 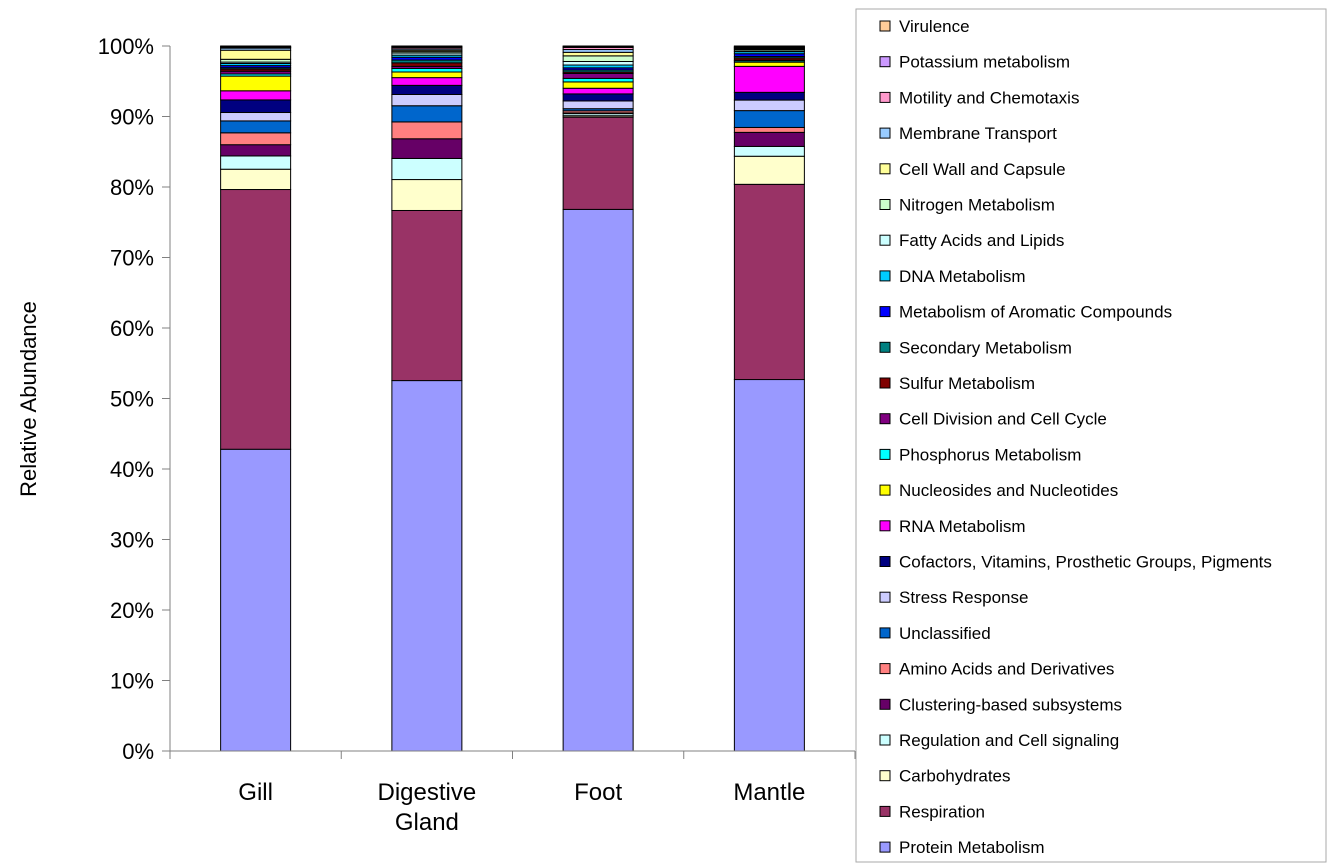 What do you see at coordinates (28, 399) in the screenshot?
I see `y-axis-title: Relative Abundance` at bounding box center [28, 399].